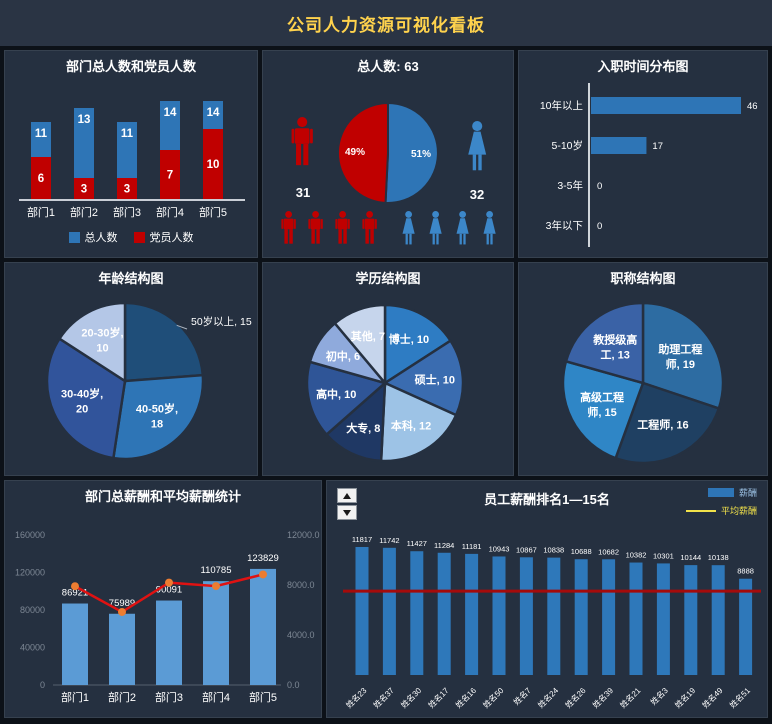 The width and height of the screenshot is (772, 724). I want to click on pie-label-line: 工程师, 16, so click(662, 424).